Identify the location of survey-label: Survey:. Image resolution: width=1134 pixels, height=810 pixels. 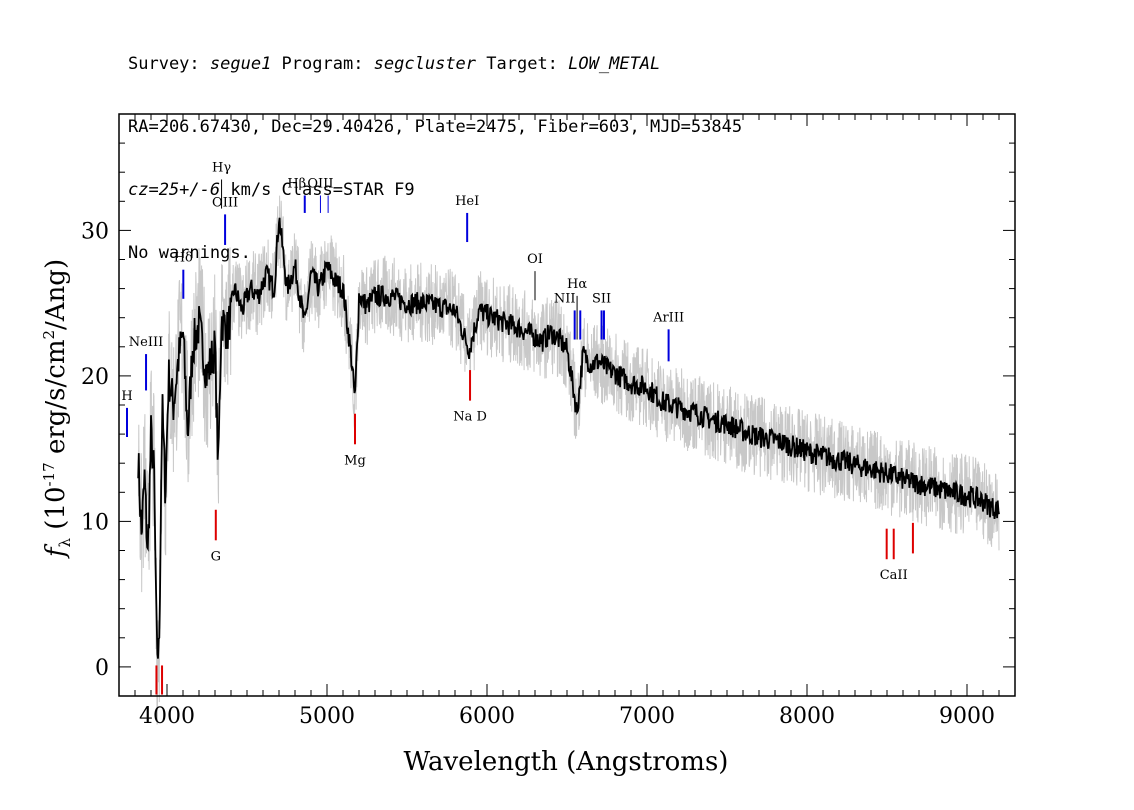
(169, 64).